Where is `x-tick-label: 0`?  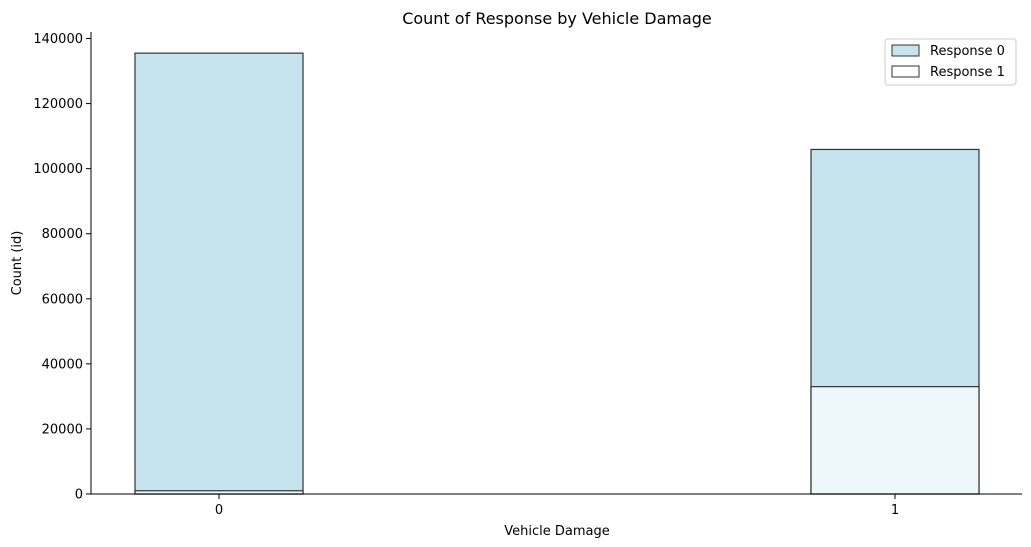
x-tick-label: 0 is located at coordinates (219, 510).